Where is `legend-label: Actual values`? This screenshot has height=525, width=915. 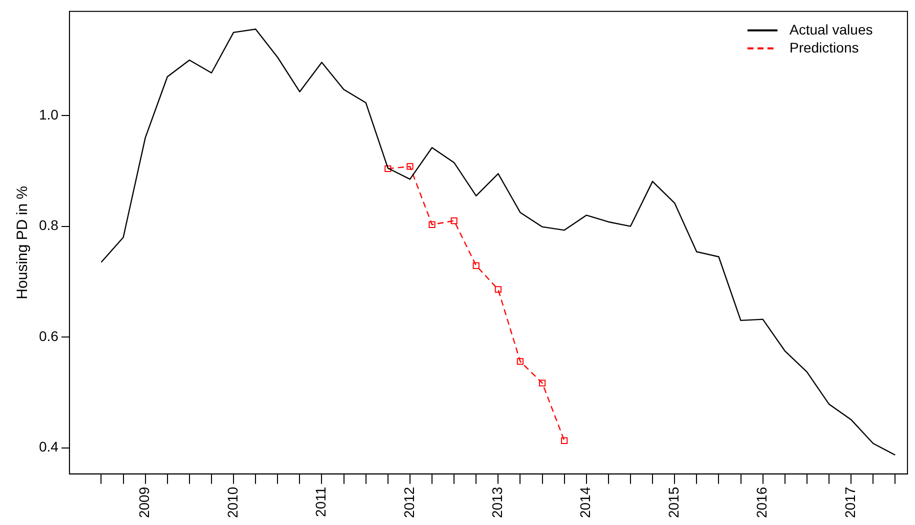 legend-label: Actual values is located at coordinates (831, 29).